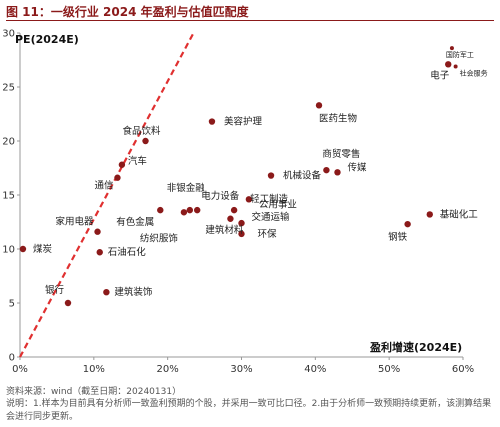  What do you see at coordinates (278, 204) in the screenshot?
I see `point-label: 公用事业` at bounding box center [278, 204].